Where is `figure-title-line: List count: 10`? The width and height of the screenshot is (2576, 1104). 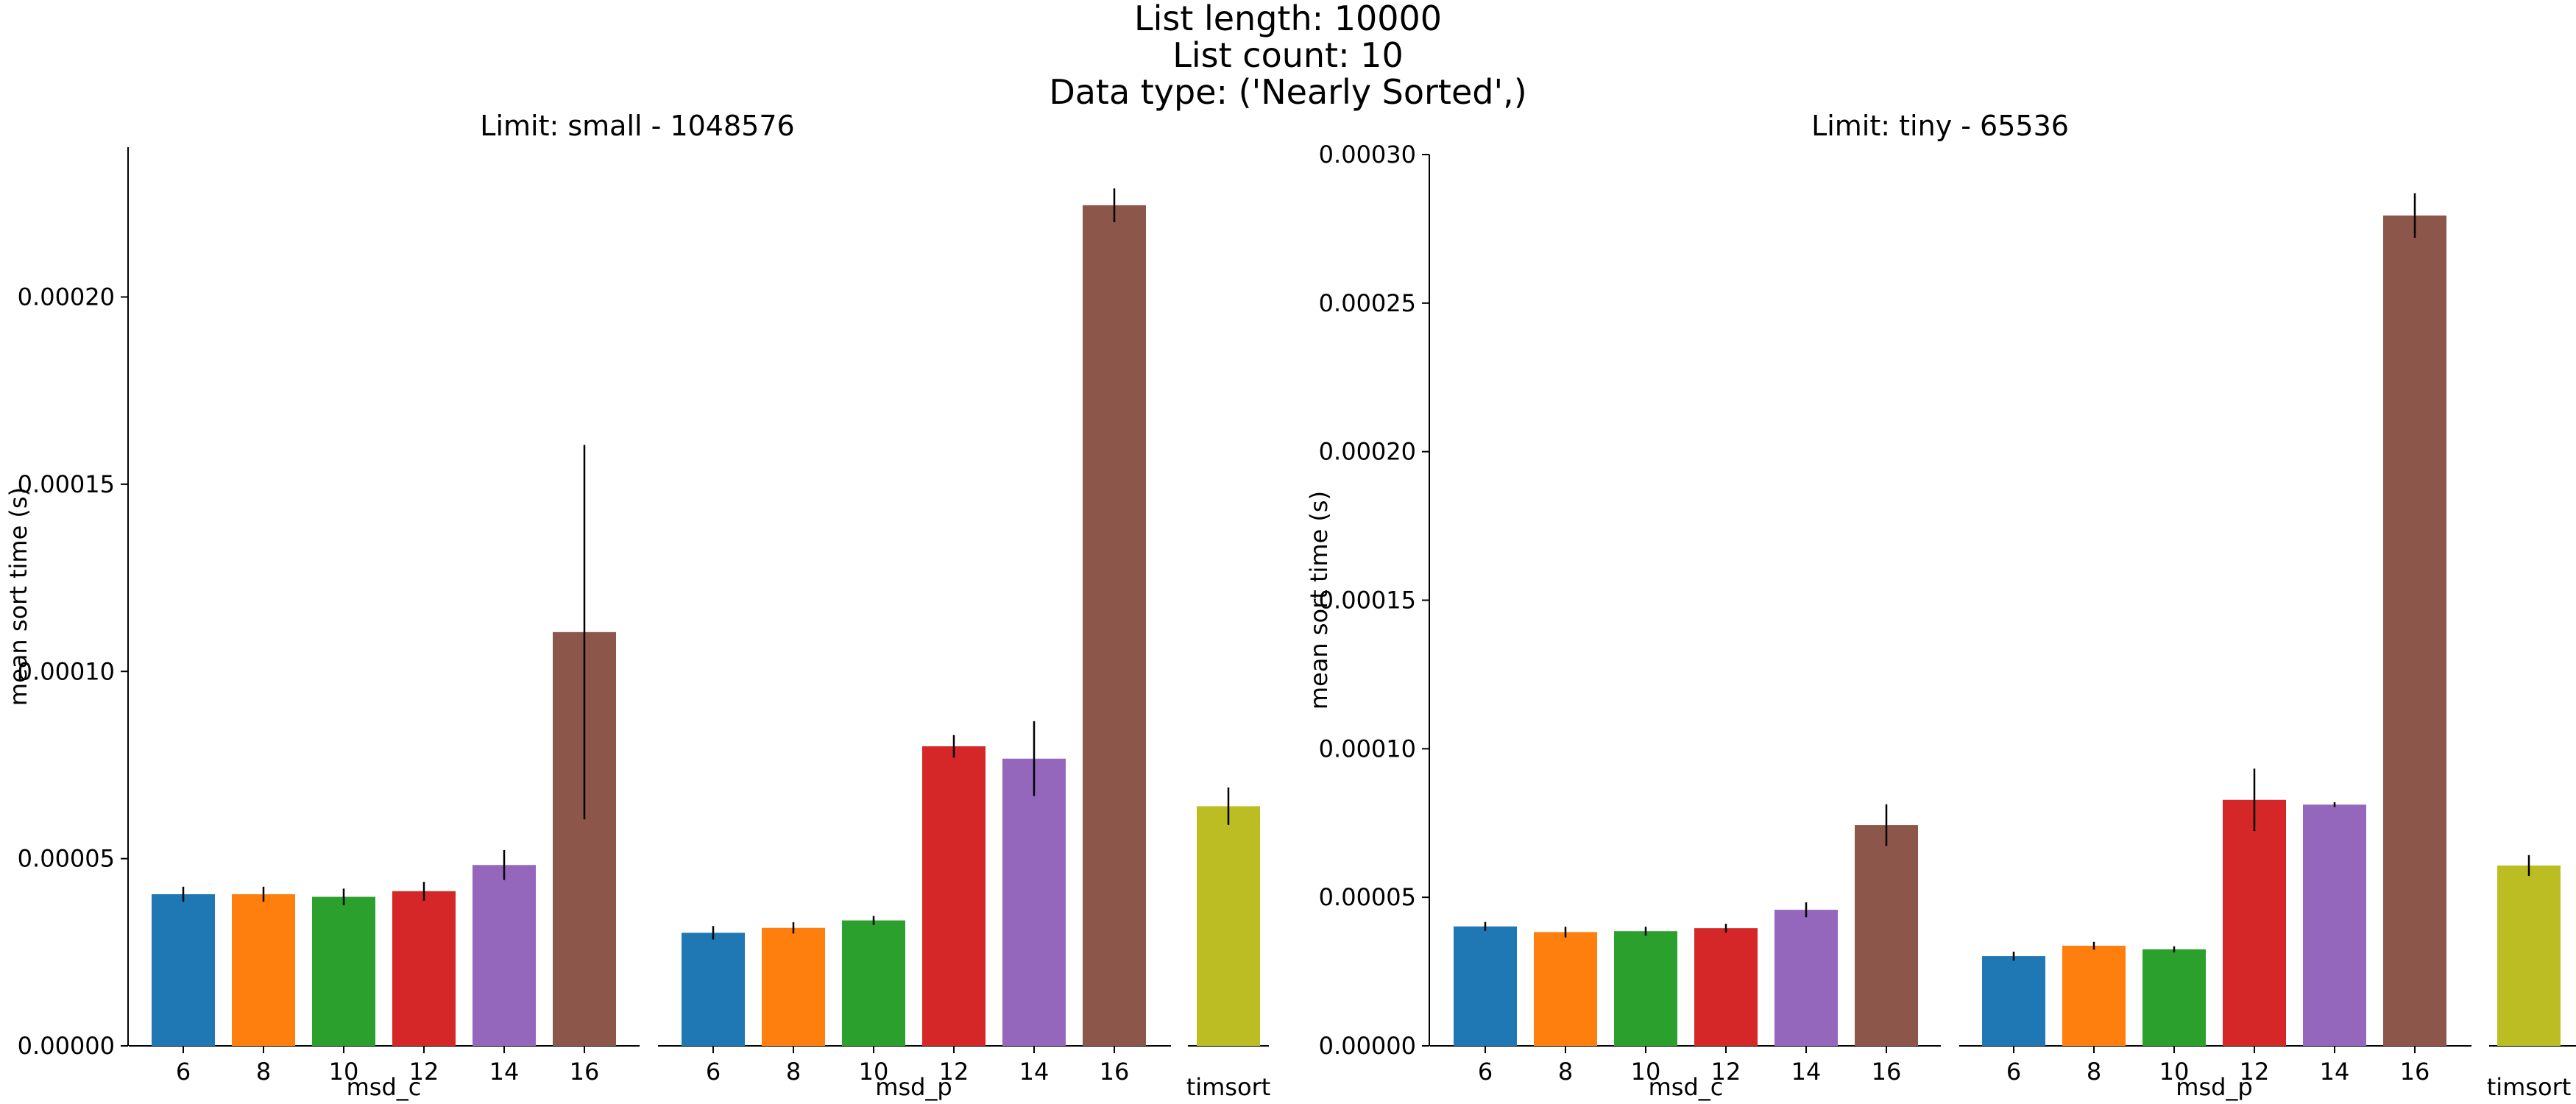 figure-title-line: List count: 10 is located at coordinates (1288, 55).